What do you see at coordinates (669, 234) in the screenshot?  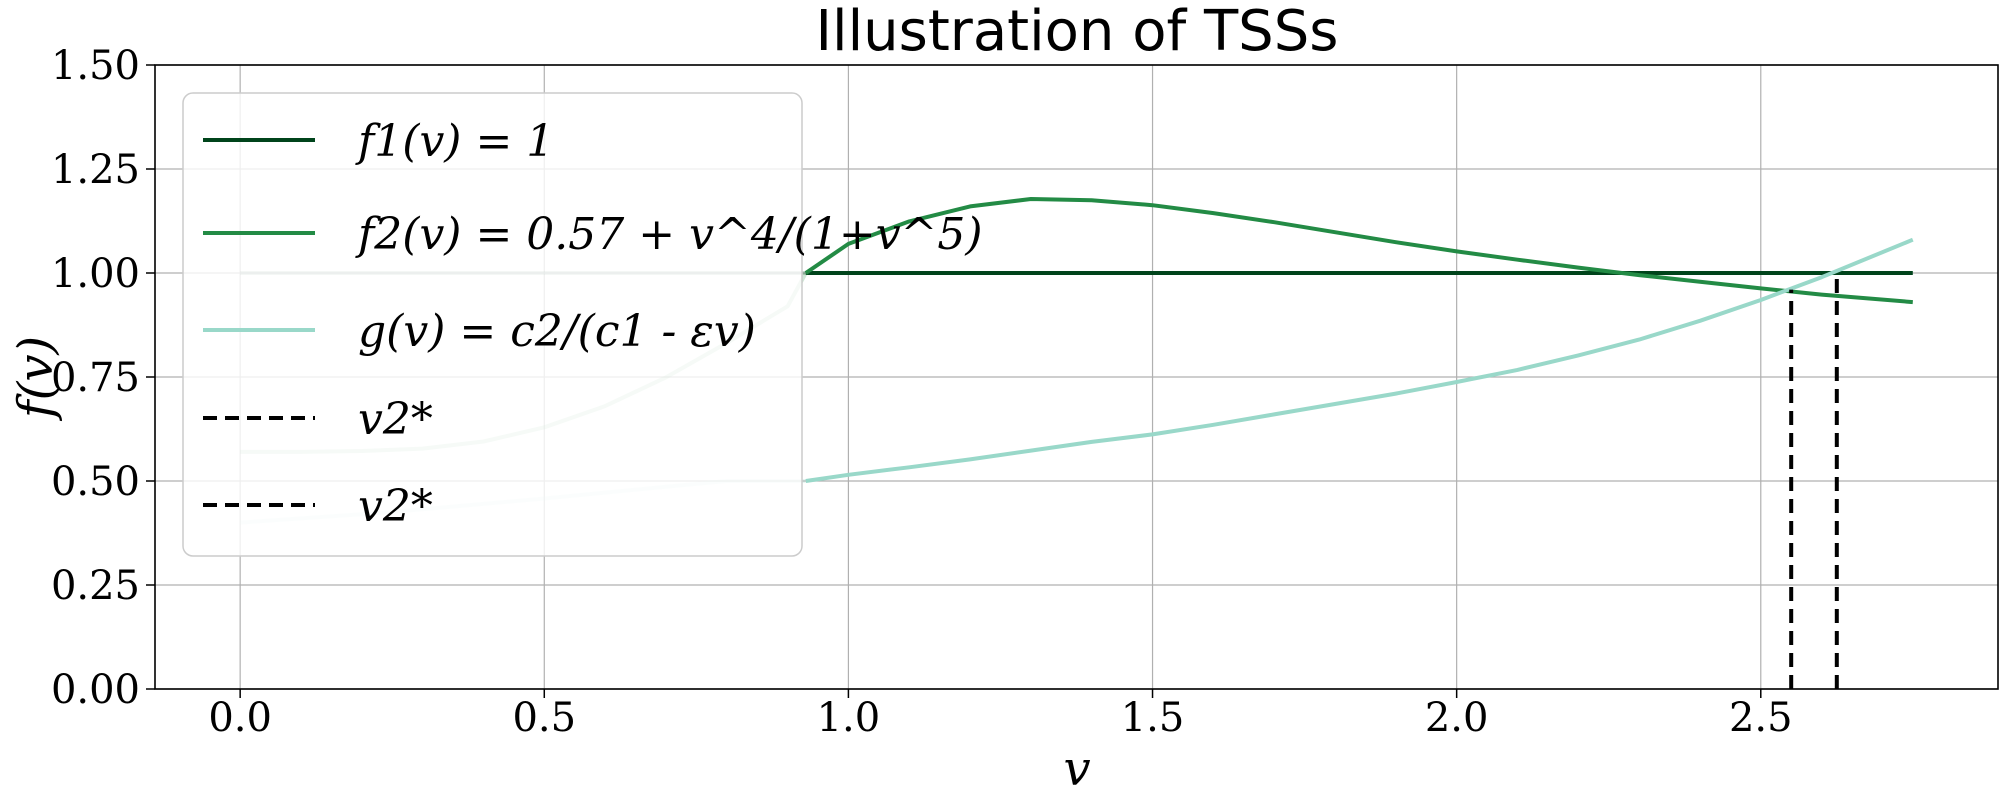 I see `legend-label-1: f2(v) = 0.57 + v^4/(1+v^5)` at bounding box center [669, 234].